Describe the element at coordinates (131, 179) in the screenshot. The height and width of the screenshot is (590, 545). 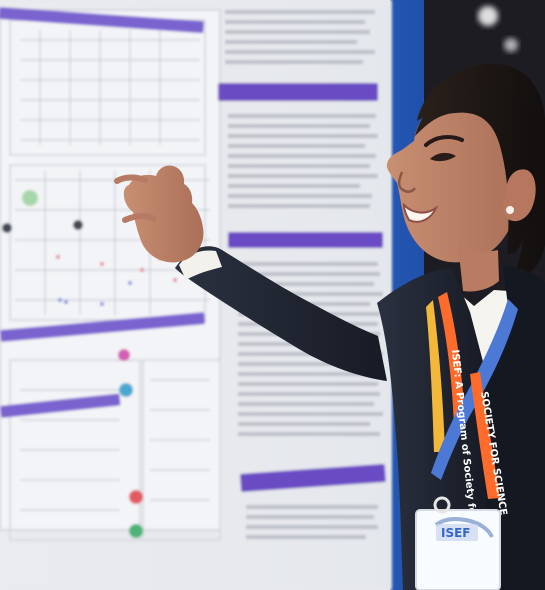
I see `pointing-finger` at that location.